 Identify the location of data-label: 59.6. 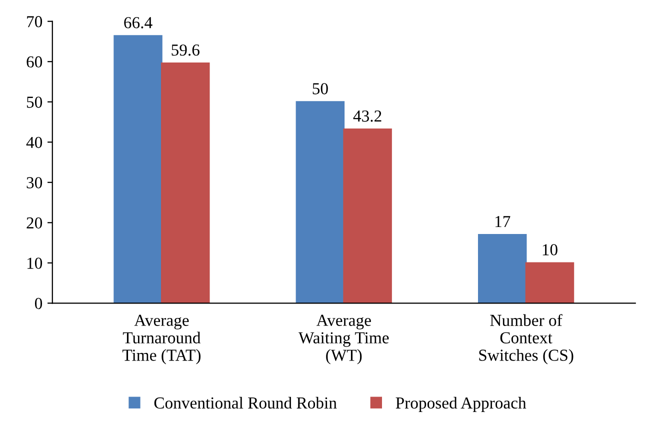
(186, 50).